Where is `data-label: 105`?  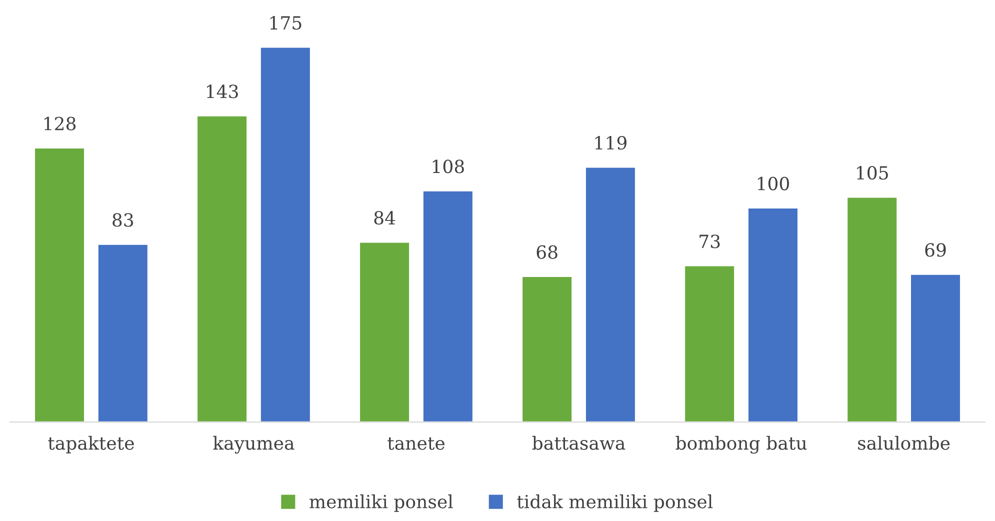 data-label: 105 is located at coordinates (872, 173).